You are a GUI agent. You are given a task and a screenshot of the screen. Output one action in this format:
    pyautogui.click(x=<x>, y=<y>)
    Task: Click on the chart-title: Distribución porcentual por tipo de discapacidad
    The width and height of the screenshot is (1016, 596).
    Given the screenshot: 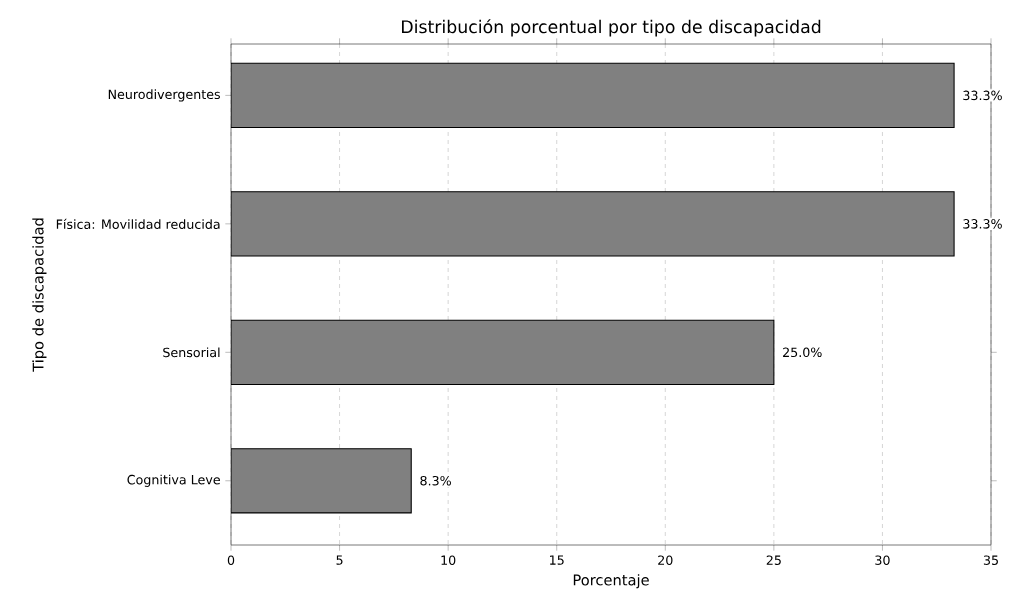 What is the action you would take?
    pyautogui.click(x=611, y=28)
    